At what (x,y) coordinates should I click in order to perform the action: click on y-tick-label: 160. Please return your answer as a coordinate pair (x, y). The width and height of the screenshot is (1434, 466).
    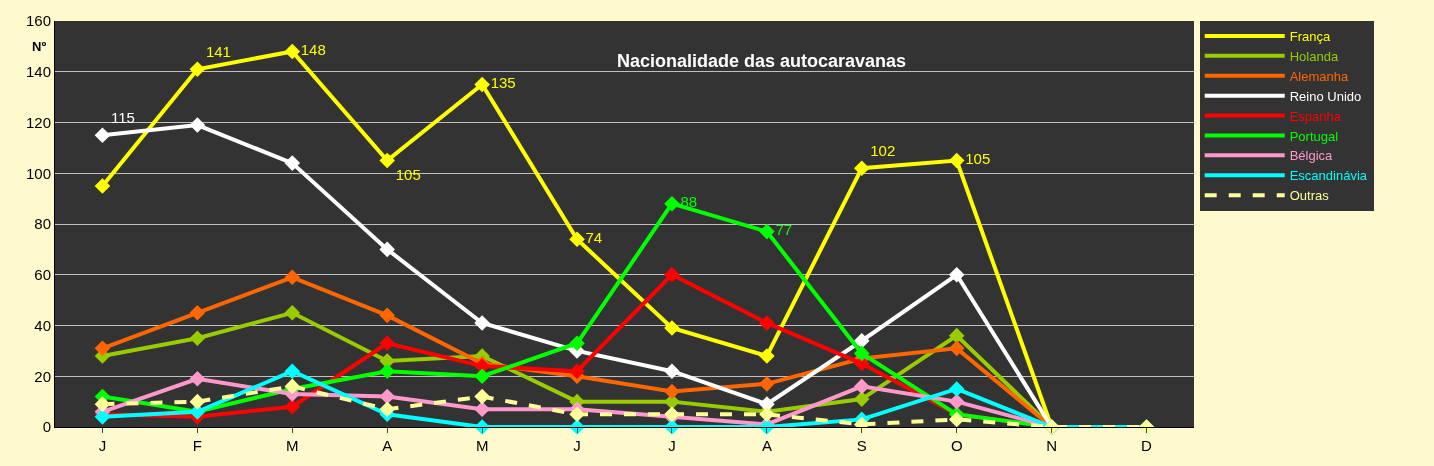
    Looking at the image, I should click on (38, 21).